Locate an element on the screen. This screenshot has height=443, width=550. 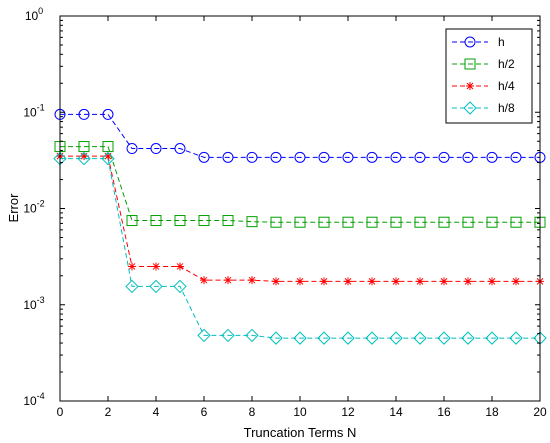
x-tick-label: 20 is located at coordinates (540, 412).